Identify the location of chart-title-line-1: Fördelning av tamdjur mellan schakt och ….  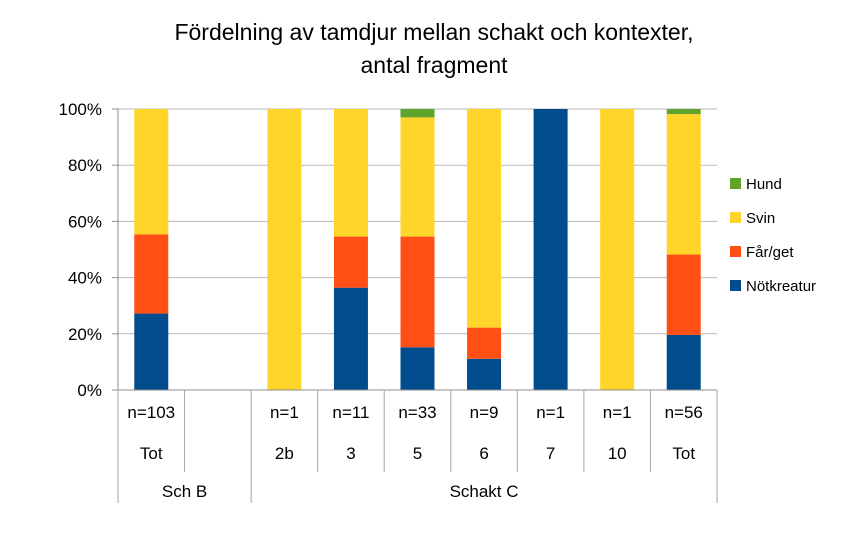
(433, 32).